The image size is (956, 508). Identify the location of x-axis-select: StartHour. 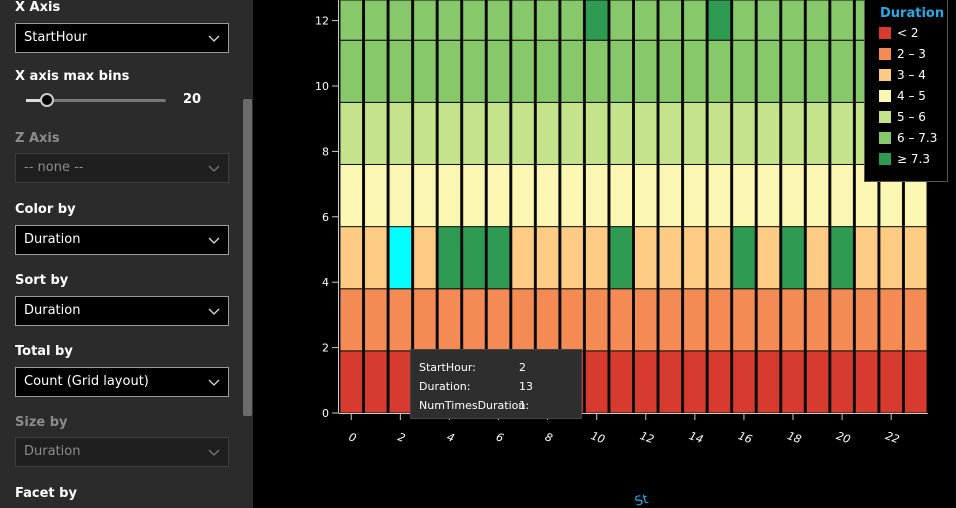
(122, 38).